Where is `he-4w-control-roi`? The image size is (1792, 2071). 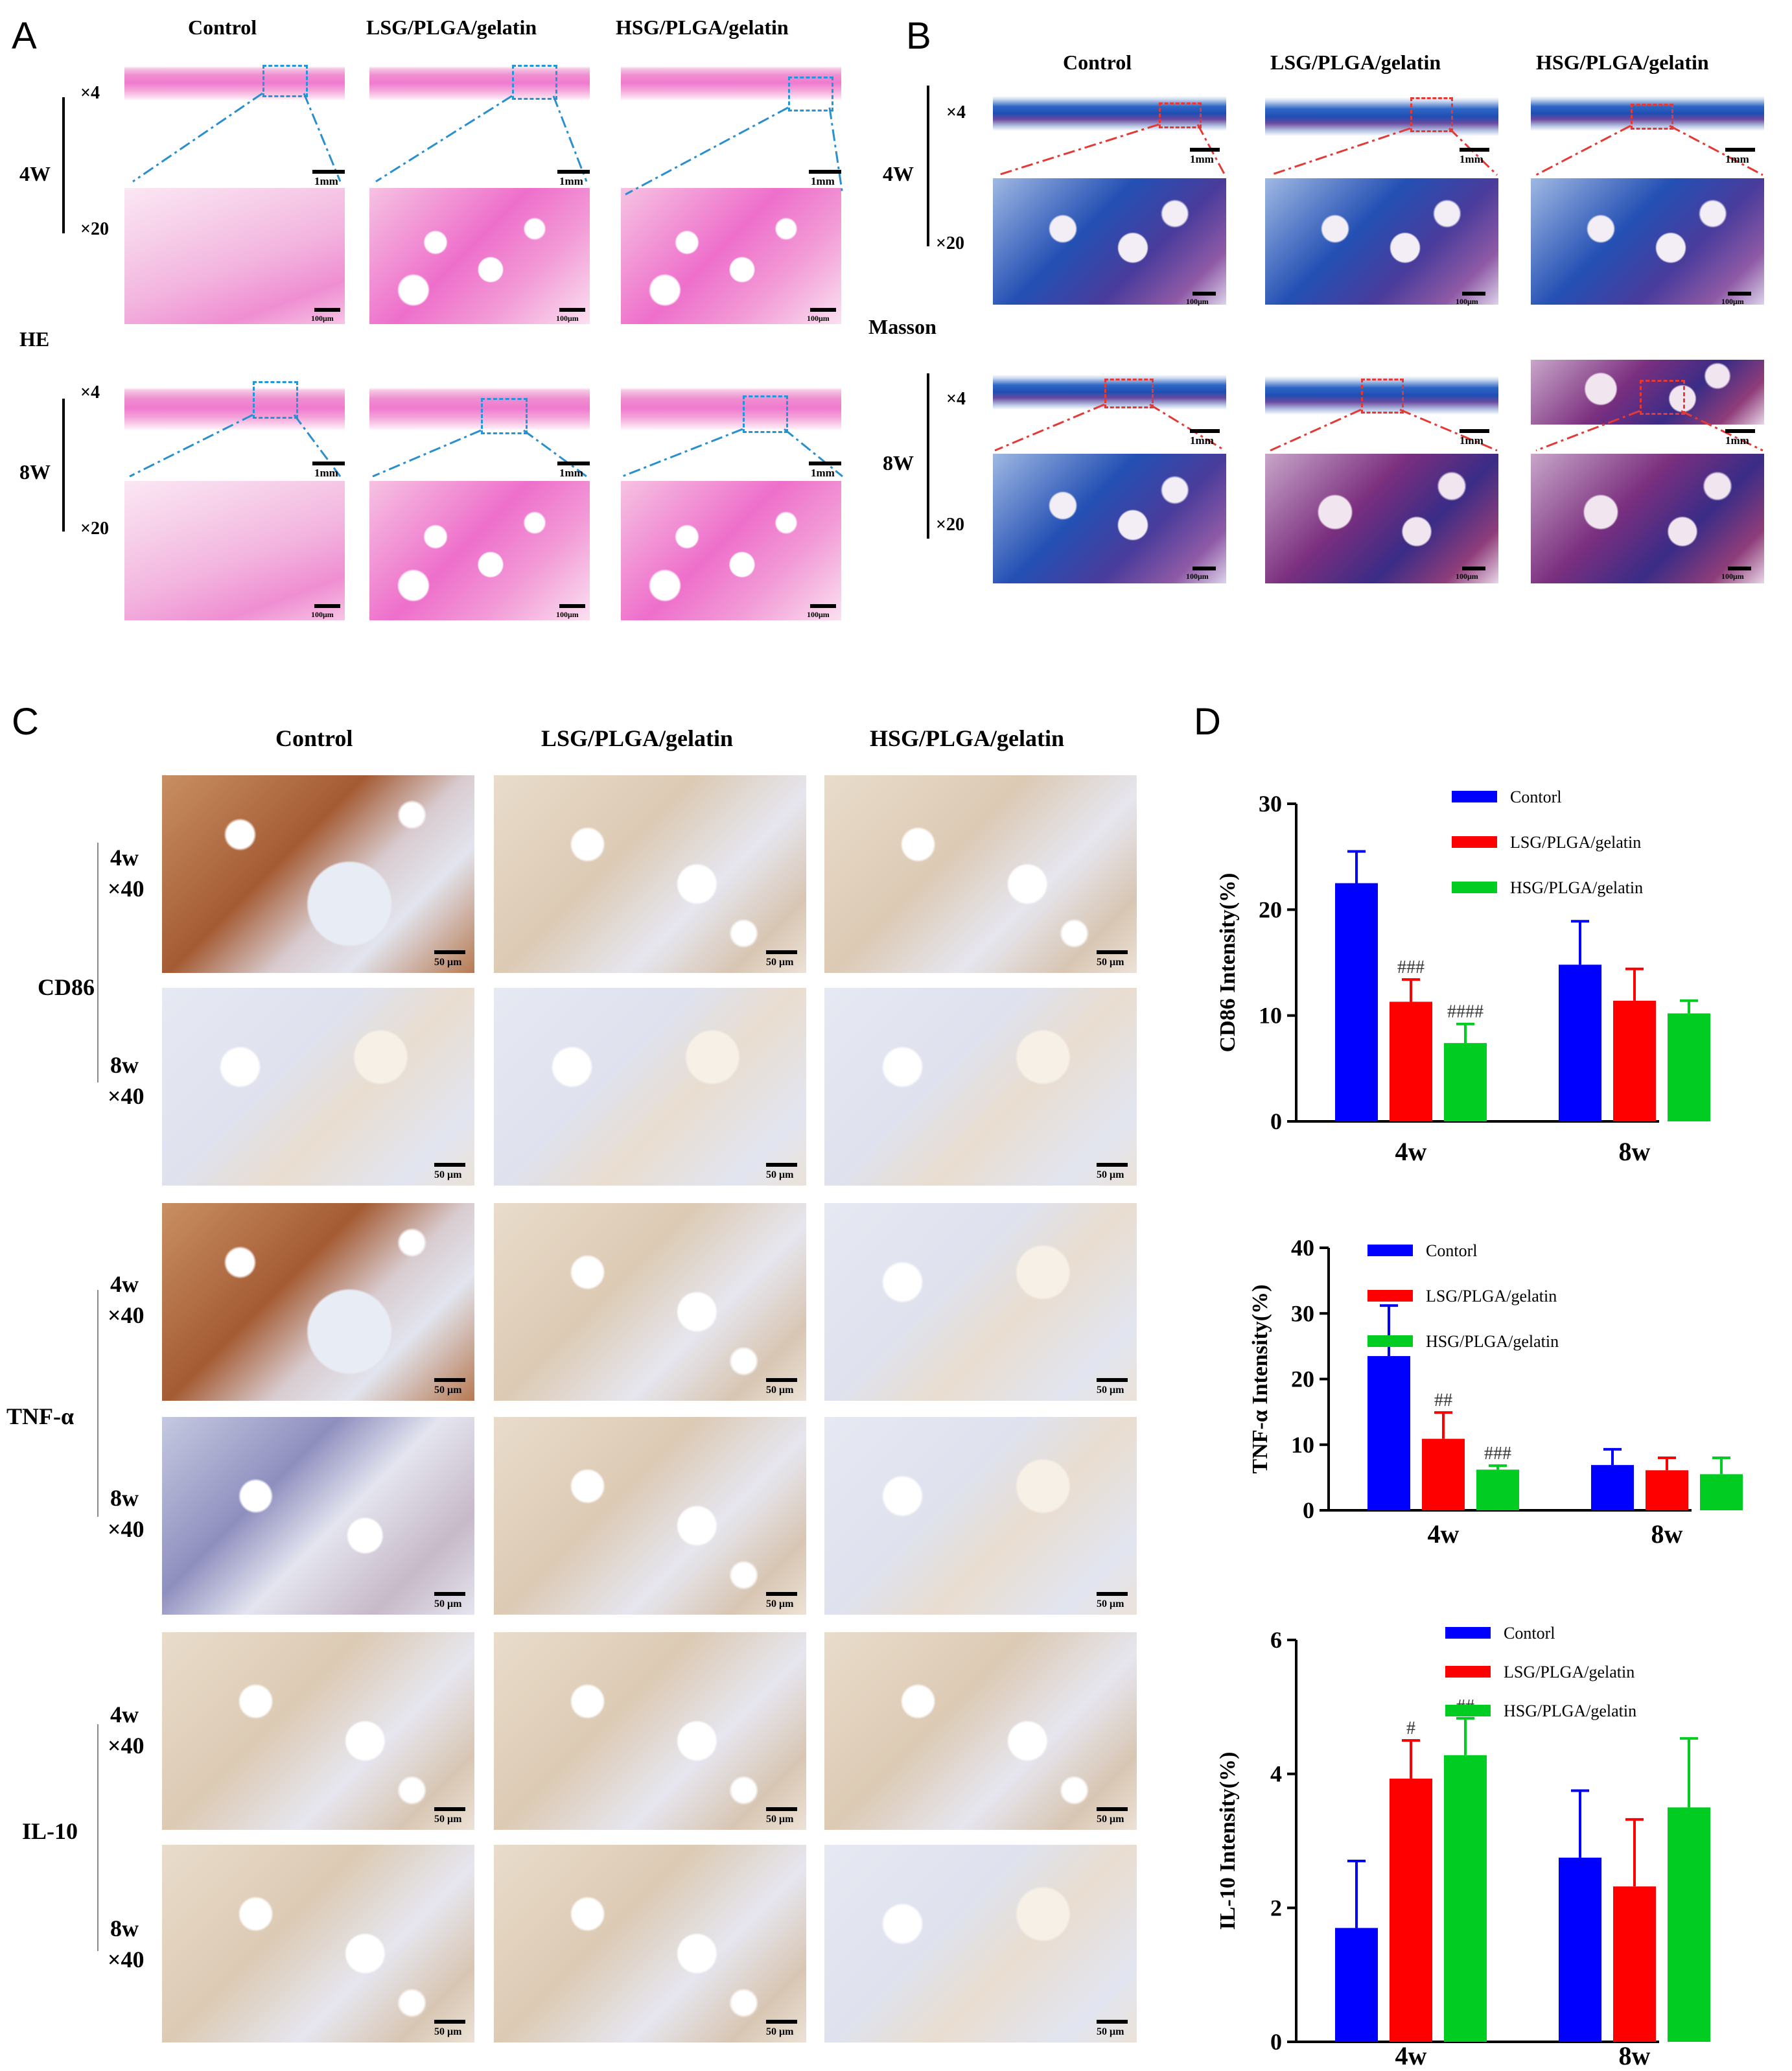 he-4w-control-roi is located at coordinates (285, 81).